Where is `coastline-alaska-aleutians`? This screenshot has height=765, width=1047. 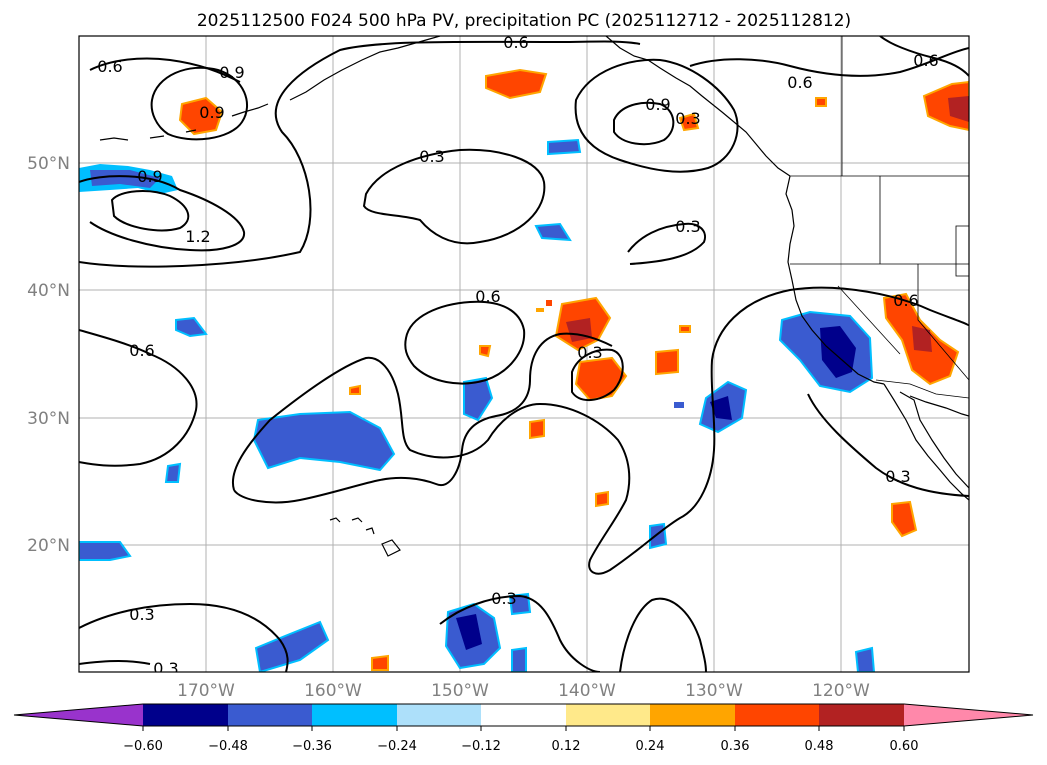 coastline-alaska-aleutians is located at coordinates (270, 88).